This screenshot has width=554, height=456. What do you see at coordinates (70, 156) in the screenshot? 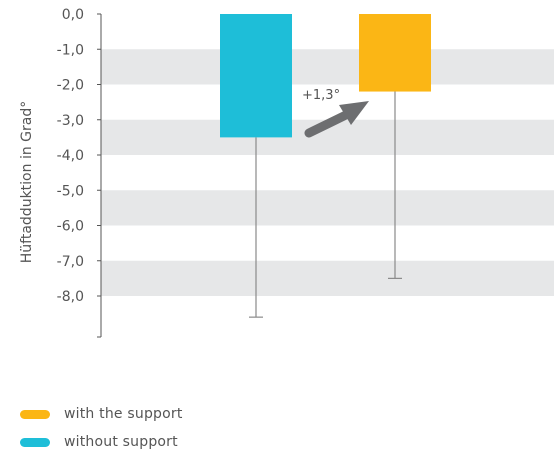
I see `y-tick-label-4: -4,0` at bounding box center [70, 156].